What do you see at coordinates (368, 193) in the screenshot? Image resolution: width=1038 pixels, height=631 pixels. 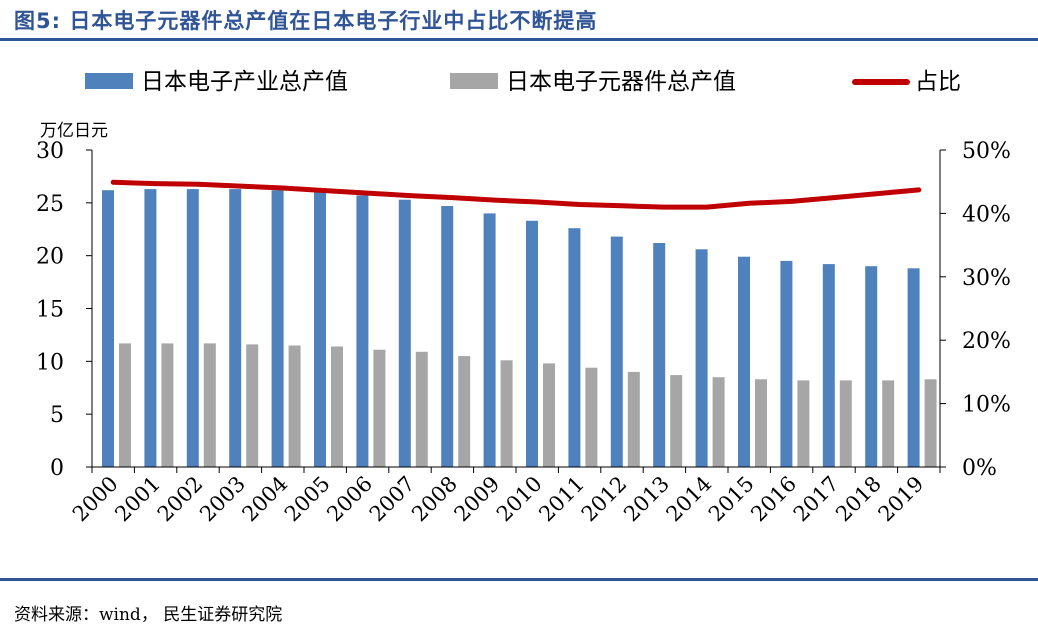 I see `ratio-point-2006` at bounding box center [368, 193].